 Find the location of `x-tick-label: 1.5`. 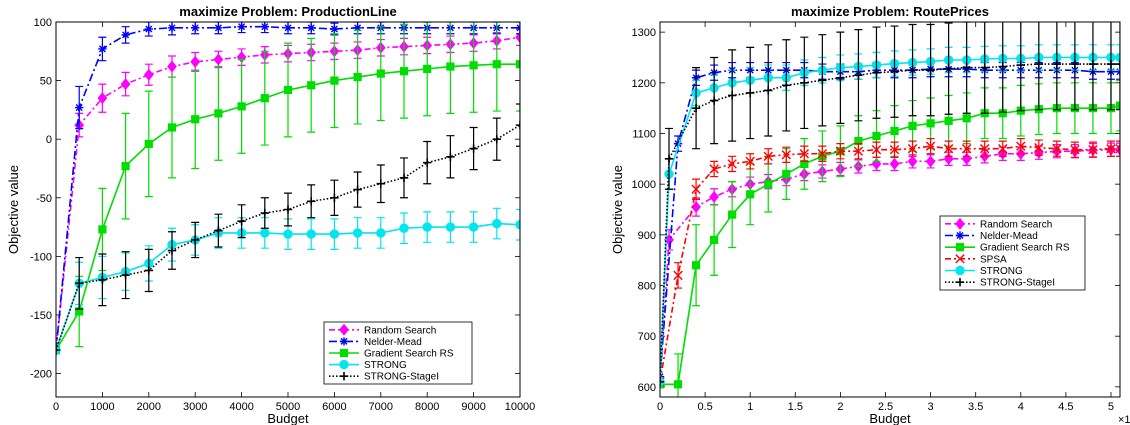

x-tick-label: 1.5 is located at coordinates (795, 407).